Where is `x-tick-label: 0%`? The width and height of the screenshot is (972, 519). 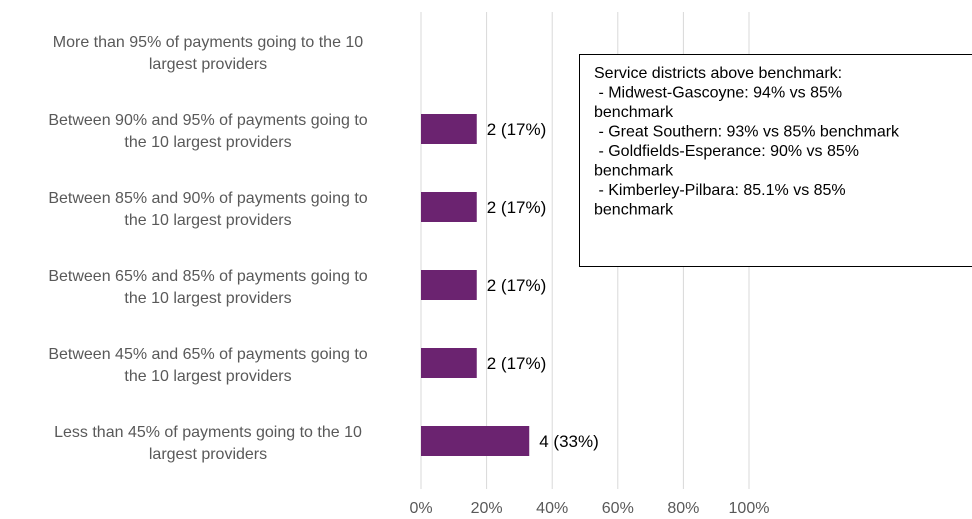 x-tick-label: 0% is located at coordinates (420, 508).